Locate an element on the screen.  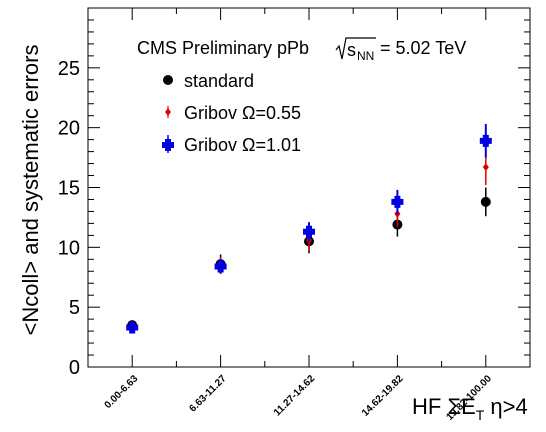
x-axis-title-prefix: HF is located at coordinates (429, 406).